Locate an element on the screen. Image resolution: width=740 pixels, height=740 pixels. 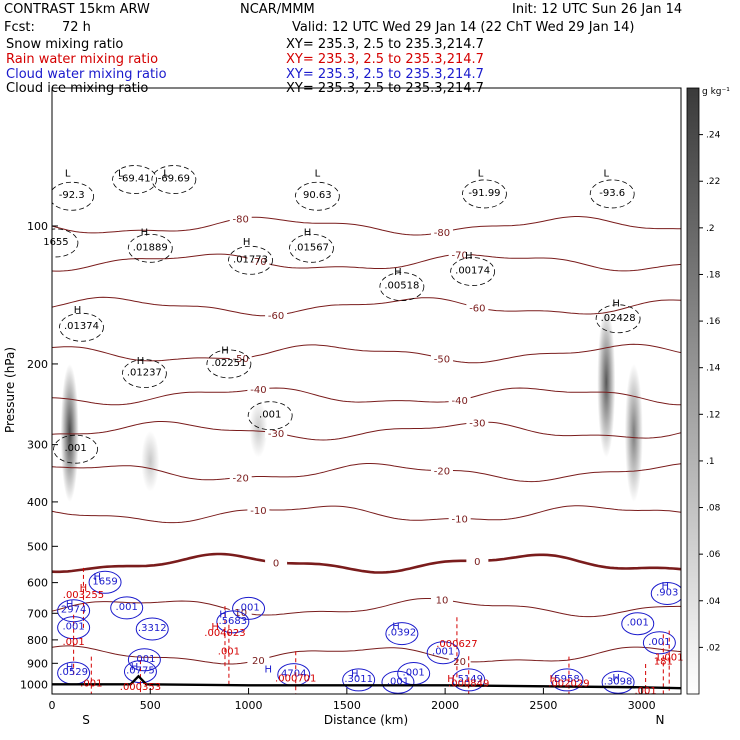
colorbar is located at coordinates (693, 391).